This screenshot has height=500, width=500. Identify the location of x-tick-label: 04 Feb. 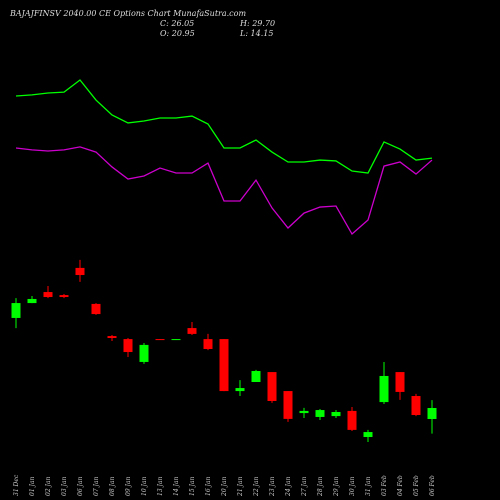
(400, 485).